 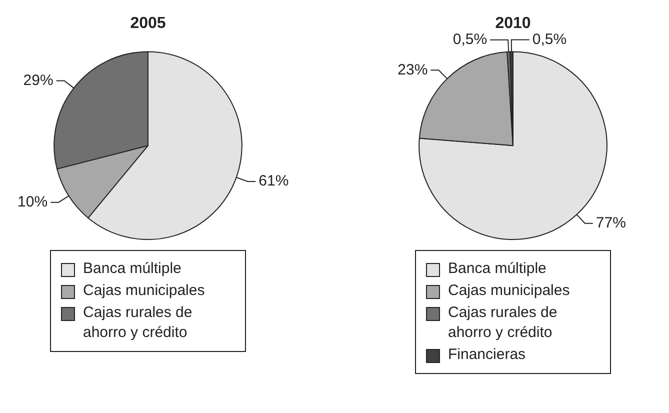 I want to click on data-label: 23%, so click(x=413, y=69).